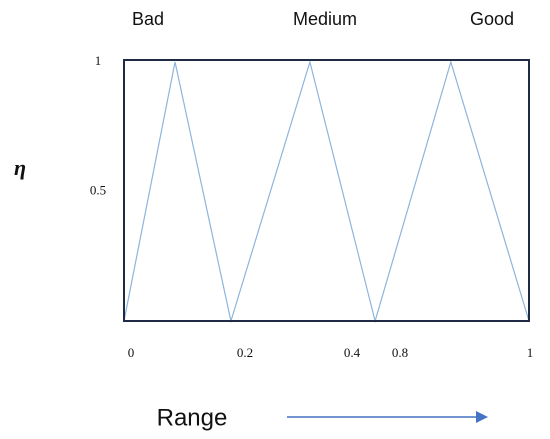 This screenshot has width=550, height=439. Describe the element at coordinates (148, 19) in the screenshot. I see `class-label: Bad` at that location.